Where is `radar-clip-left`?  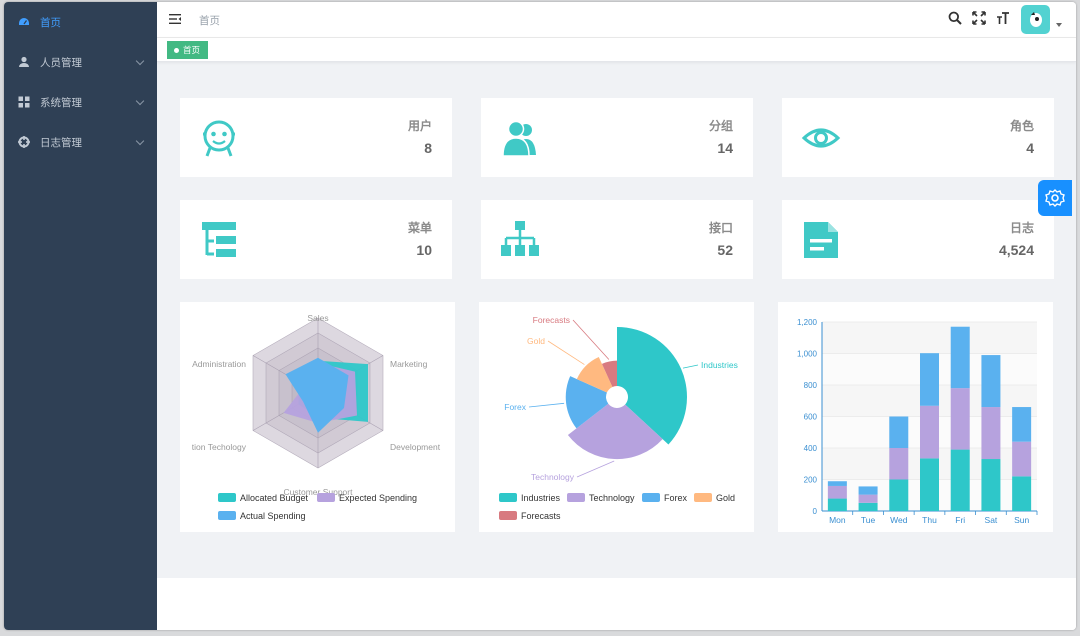 radar-clip-left is located at coordinates (186, 417).